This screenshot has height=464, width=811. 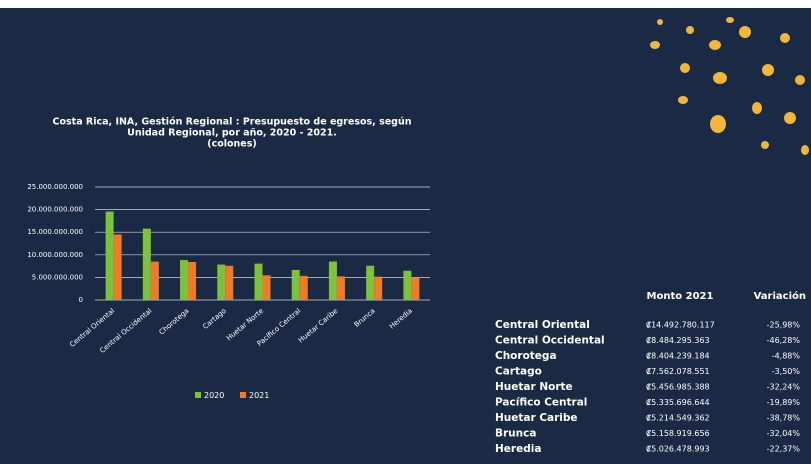 I want to click on legend-label: 2020, so click(x=214, y=395).